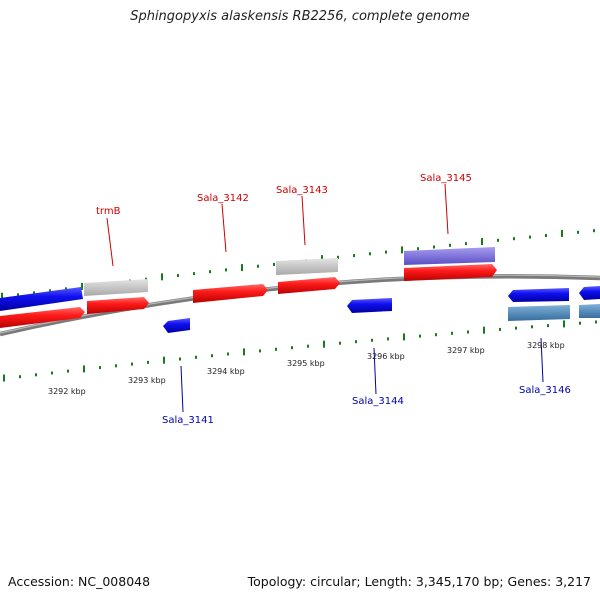 The width and height of the screenshot is (600, 600). Describe the element at coordinates (589, 311) in the screenshot. I see `other-feature-right-edge` at that location.